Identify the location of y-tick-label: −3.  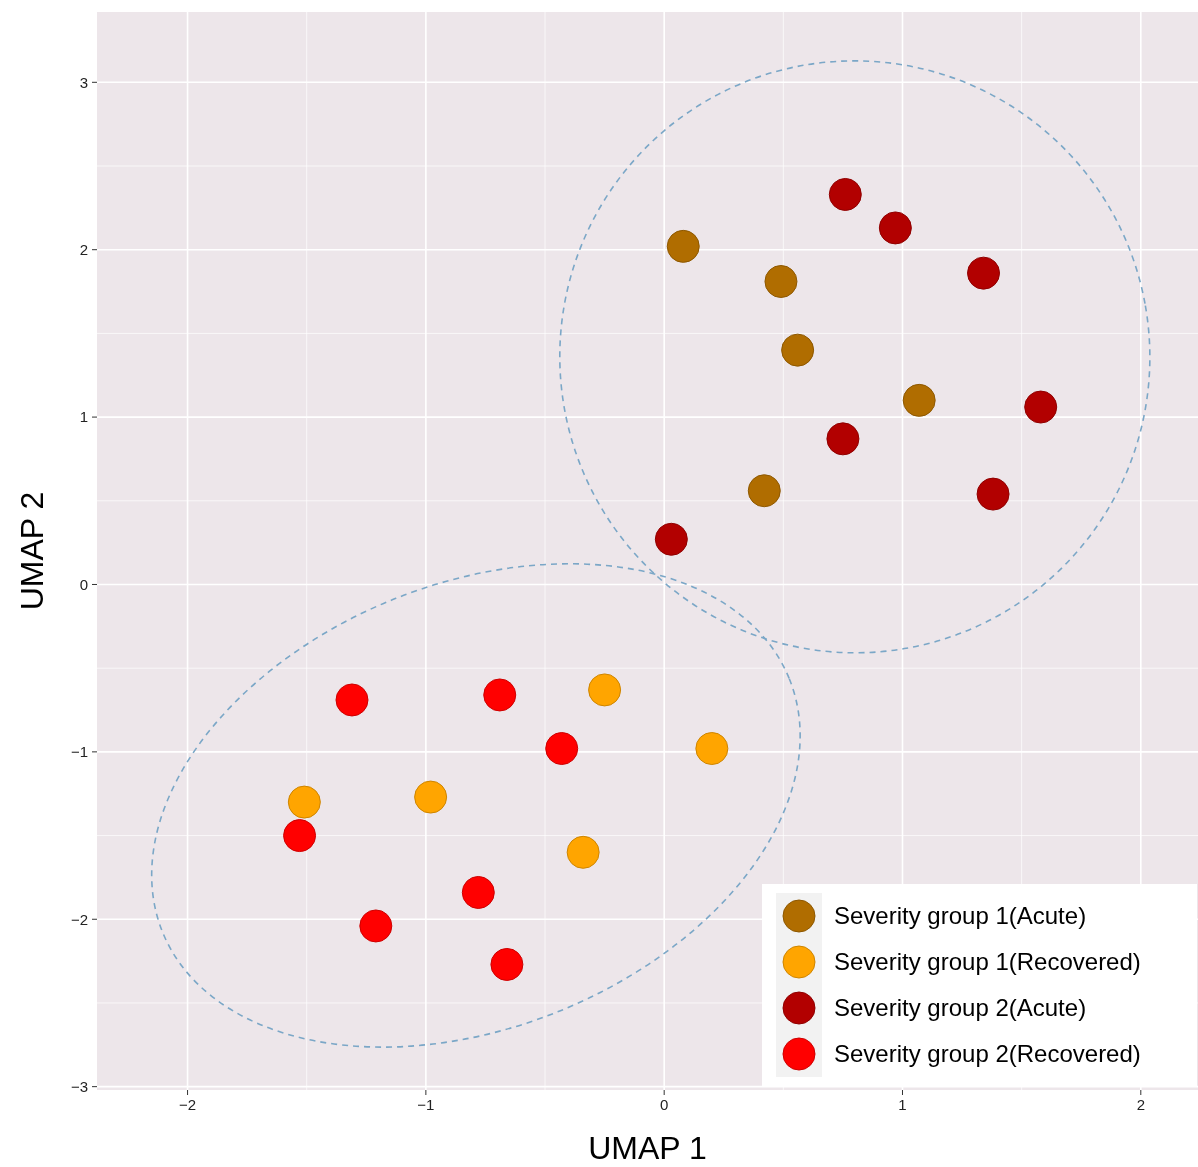
(79, 1086).